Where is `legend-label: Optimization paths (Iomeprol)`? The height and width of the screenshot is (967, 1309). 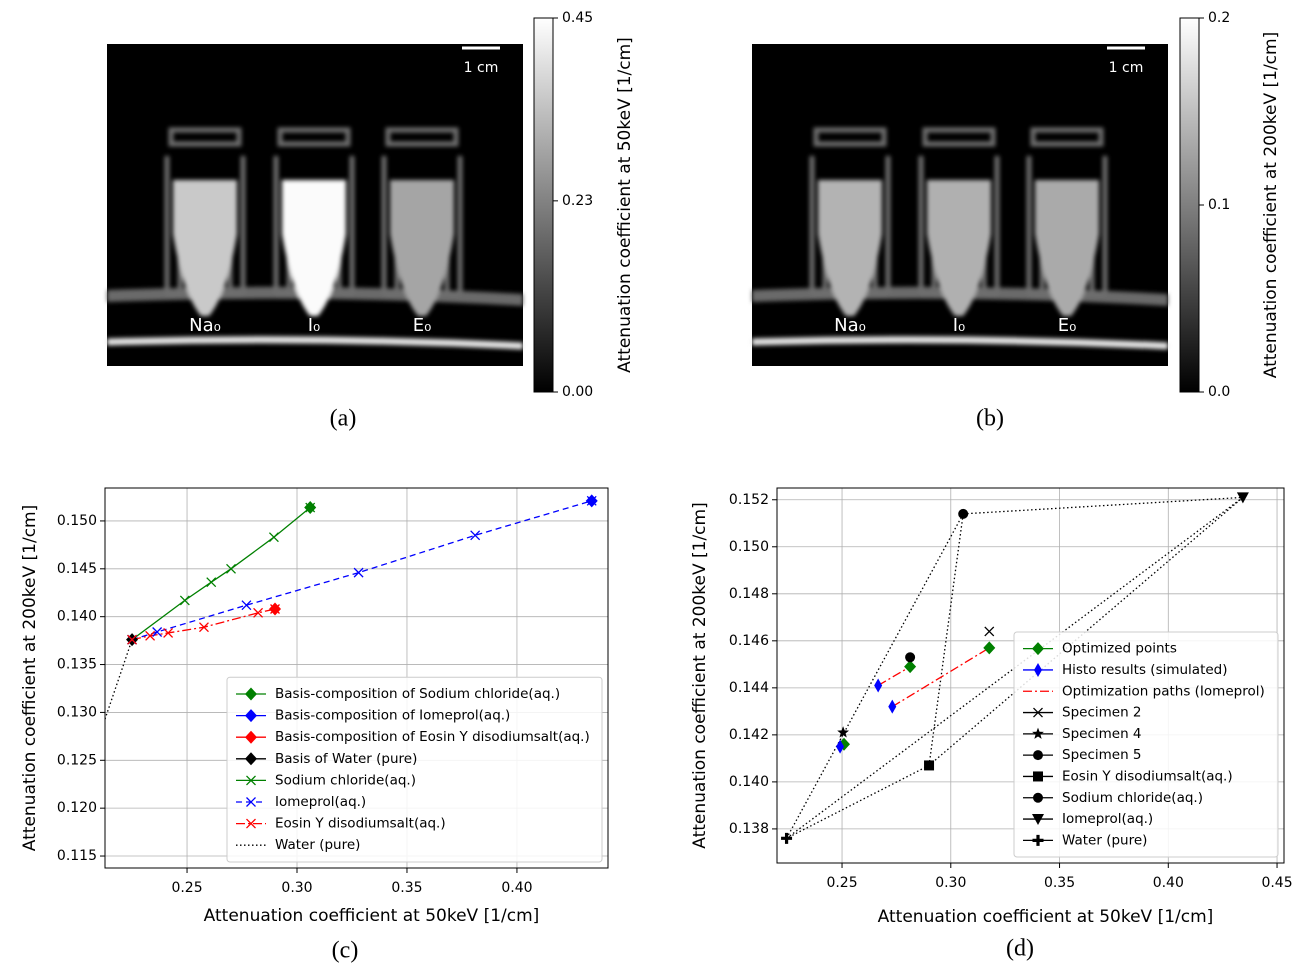 legend-label: Optimization paths (Iomeprol) is located at coordinates (1163, 691).